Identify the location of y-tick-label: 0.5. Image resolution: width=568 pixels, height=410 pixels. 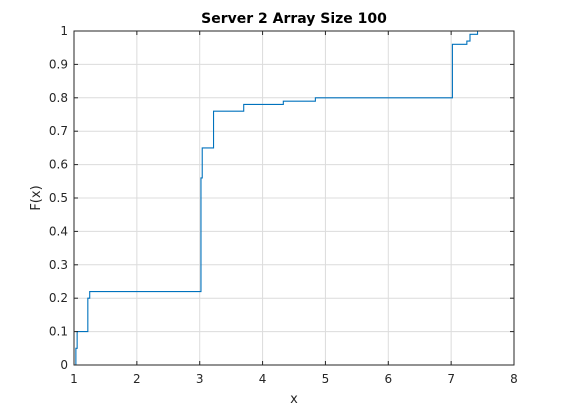
(58, 198).